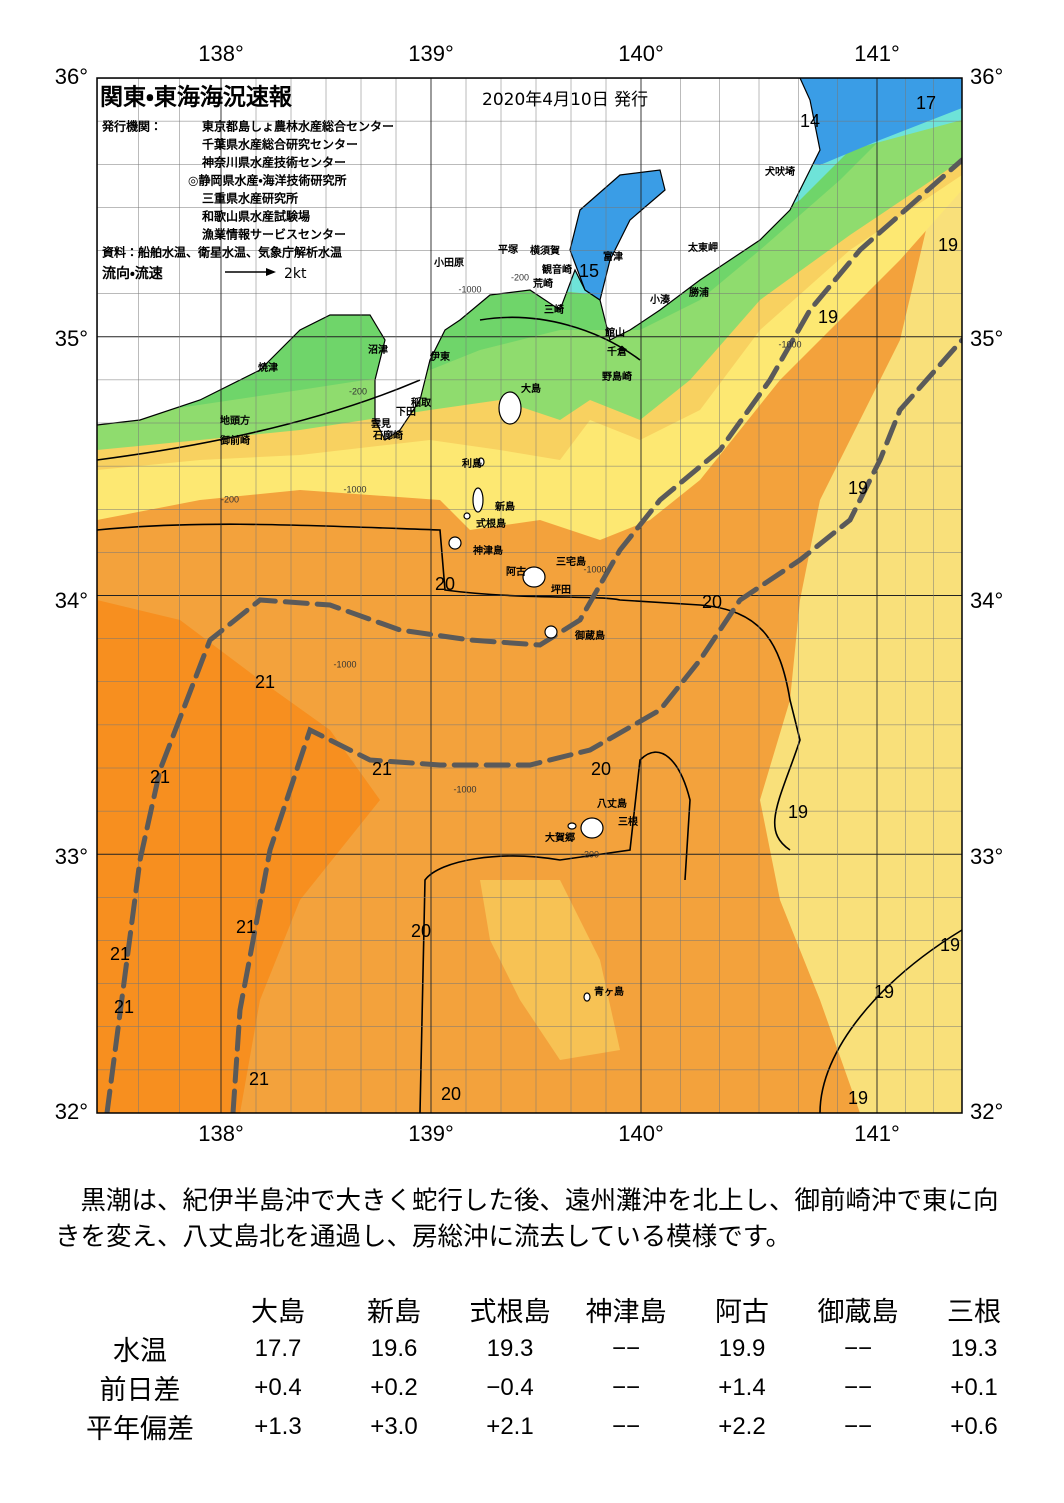 Image resolution: width=1064 pixels, height=1503 pixels. What do you see at coordinates (614, 332) in the screenshot?
I see `place-name: 館山` at bounding box center [614, 332].